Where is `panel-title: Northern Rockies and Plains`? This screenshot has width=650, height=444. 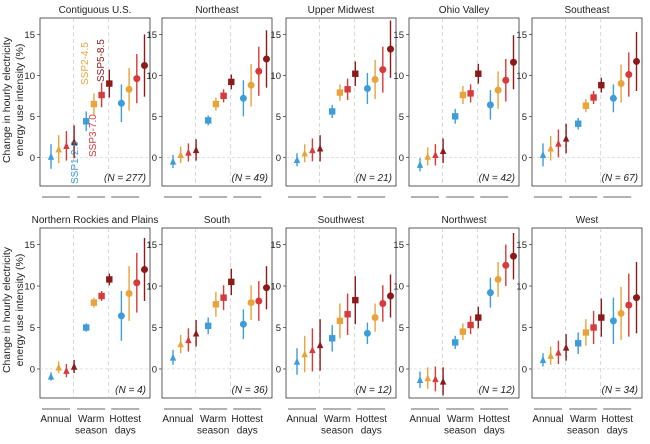
panel-title: Northern Rockies and Plains is located at coordinates (95, 220).